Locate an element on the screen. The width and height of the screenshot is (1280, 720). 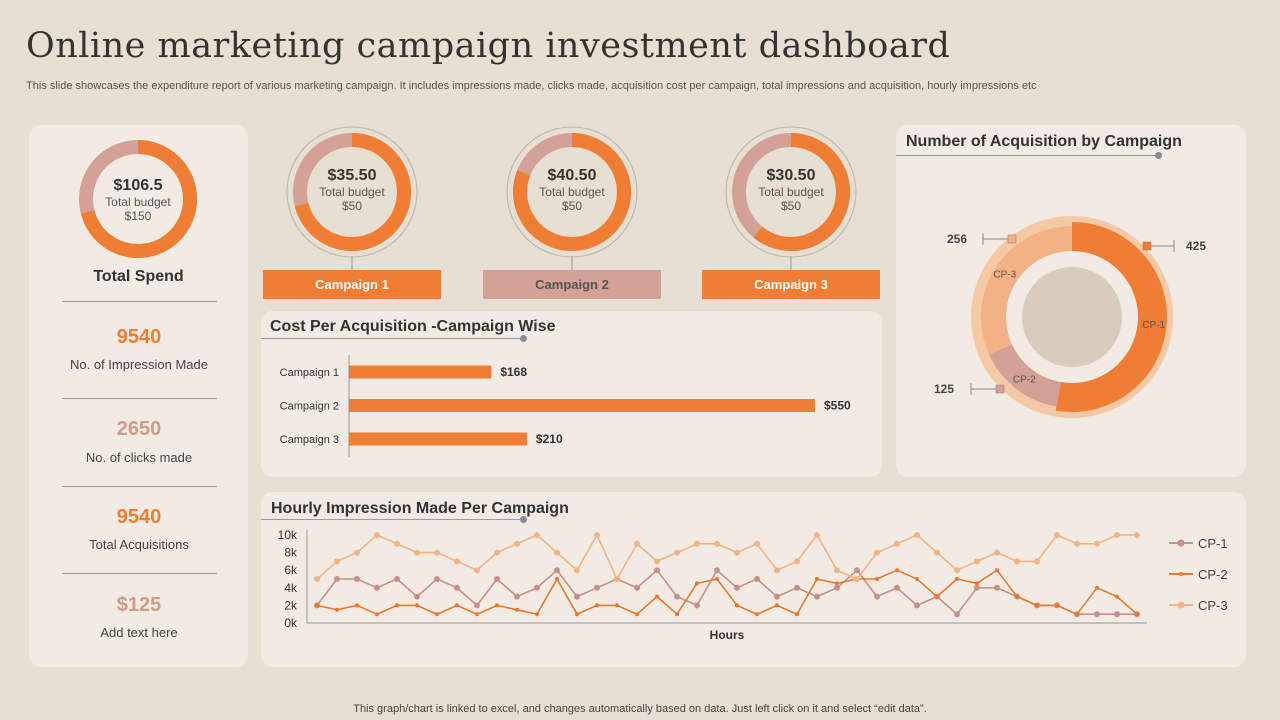
hourly-y-tick-label: 2k is located at coordinates (291, 605).